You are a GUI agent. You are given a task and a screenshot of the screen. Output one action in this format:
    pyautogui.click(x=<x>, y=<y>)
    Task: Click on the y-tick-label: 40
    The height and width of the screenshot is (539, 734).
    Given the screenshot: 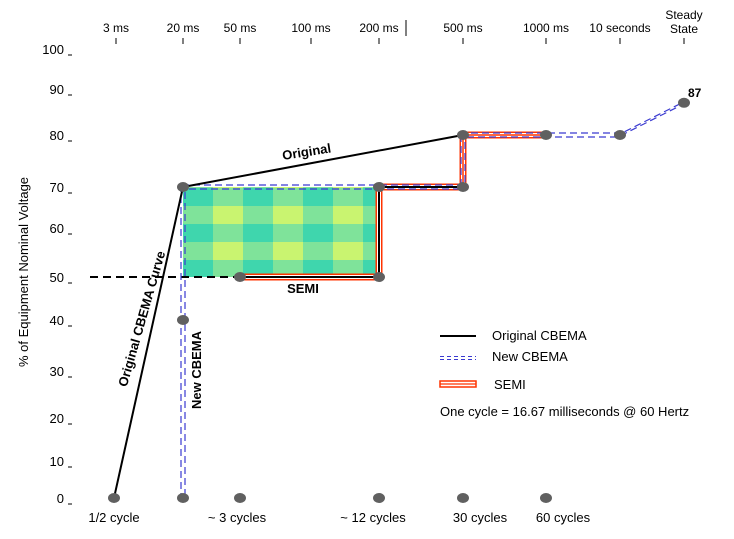 What is the action you would take?
    pyautogui.click(x=57, y=320)
    